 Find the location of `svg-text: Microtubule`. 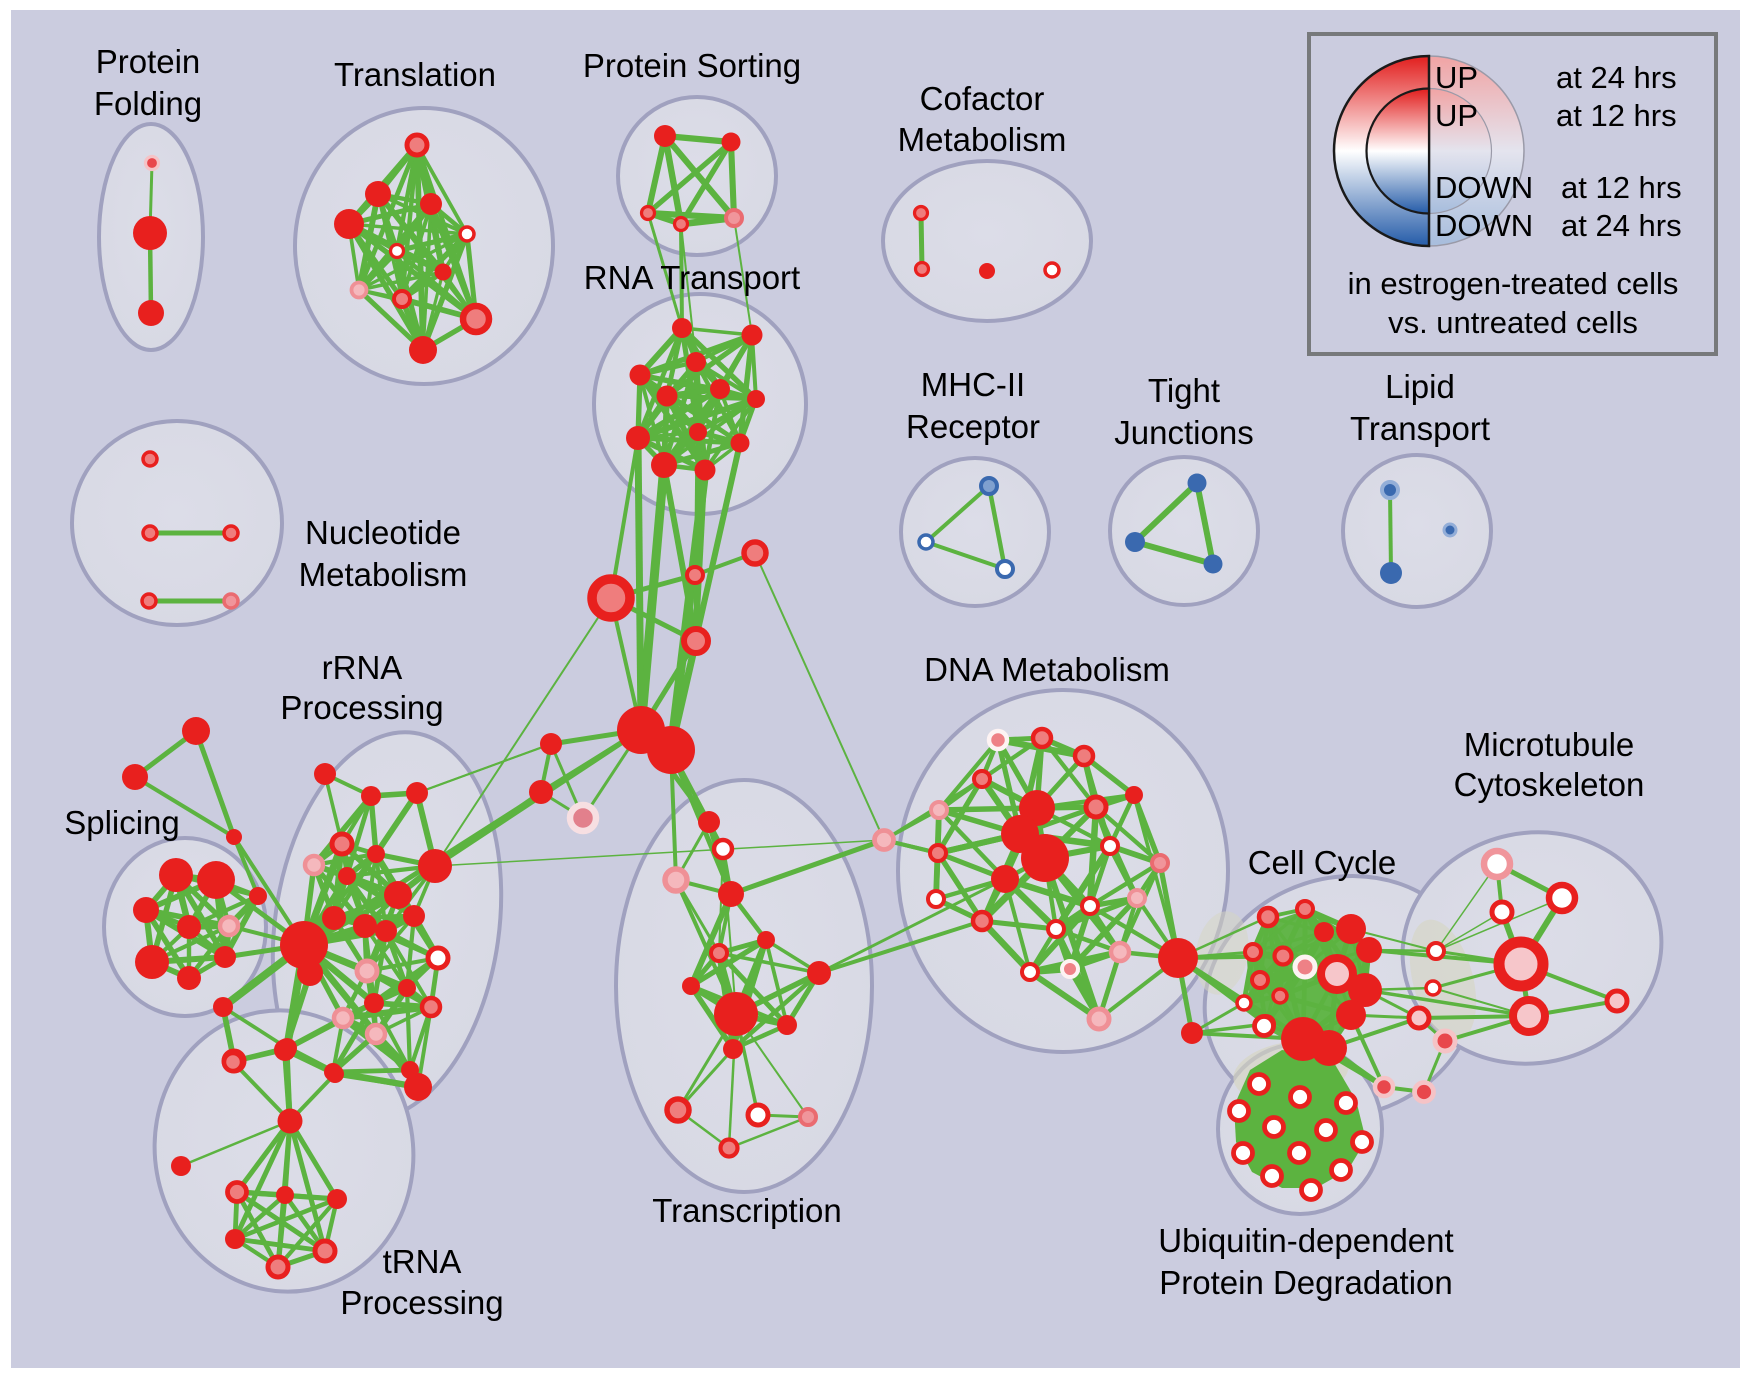

svg-text: Microtubule is located at coordinates (1549, 744).